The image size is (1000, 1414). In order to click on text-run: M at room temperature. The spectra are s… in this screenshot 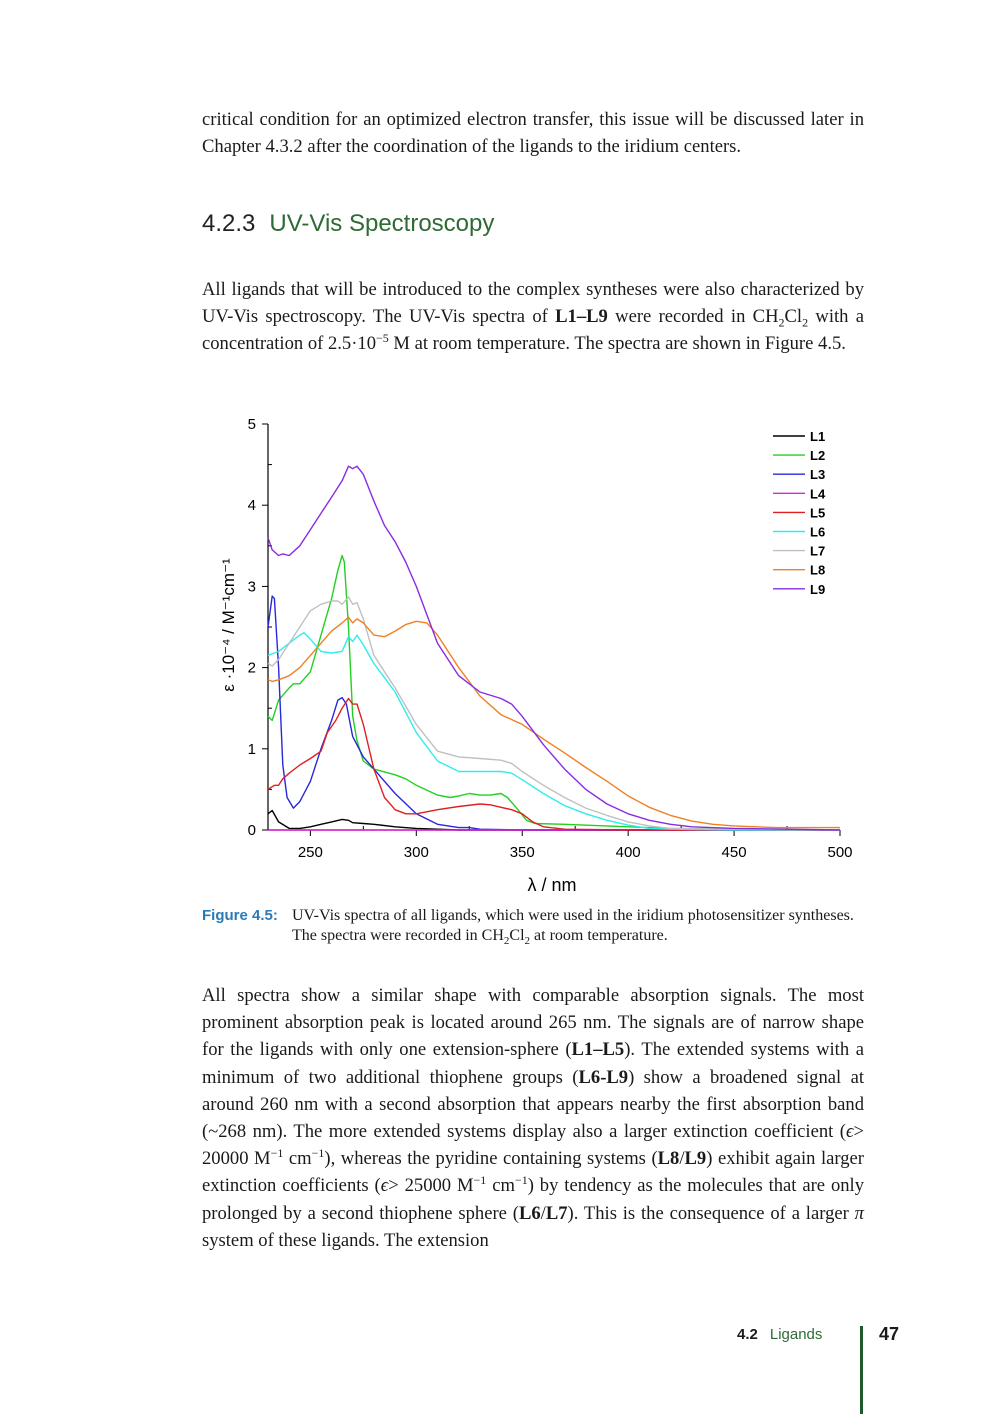, I will do `click(617, 344)`.